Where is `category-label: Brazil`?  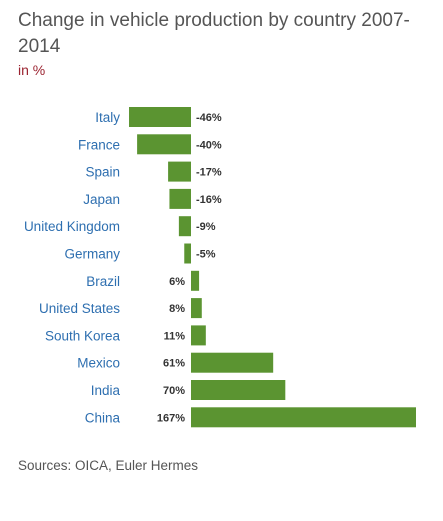 category-label: Brazil is located at coordinates (103, 281).